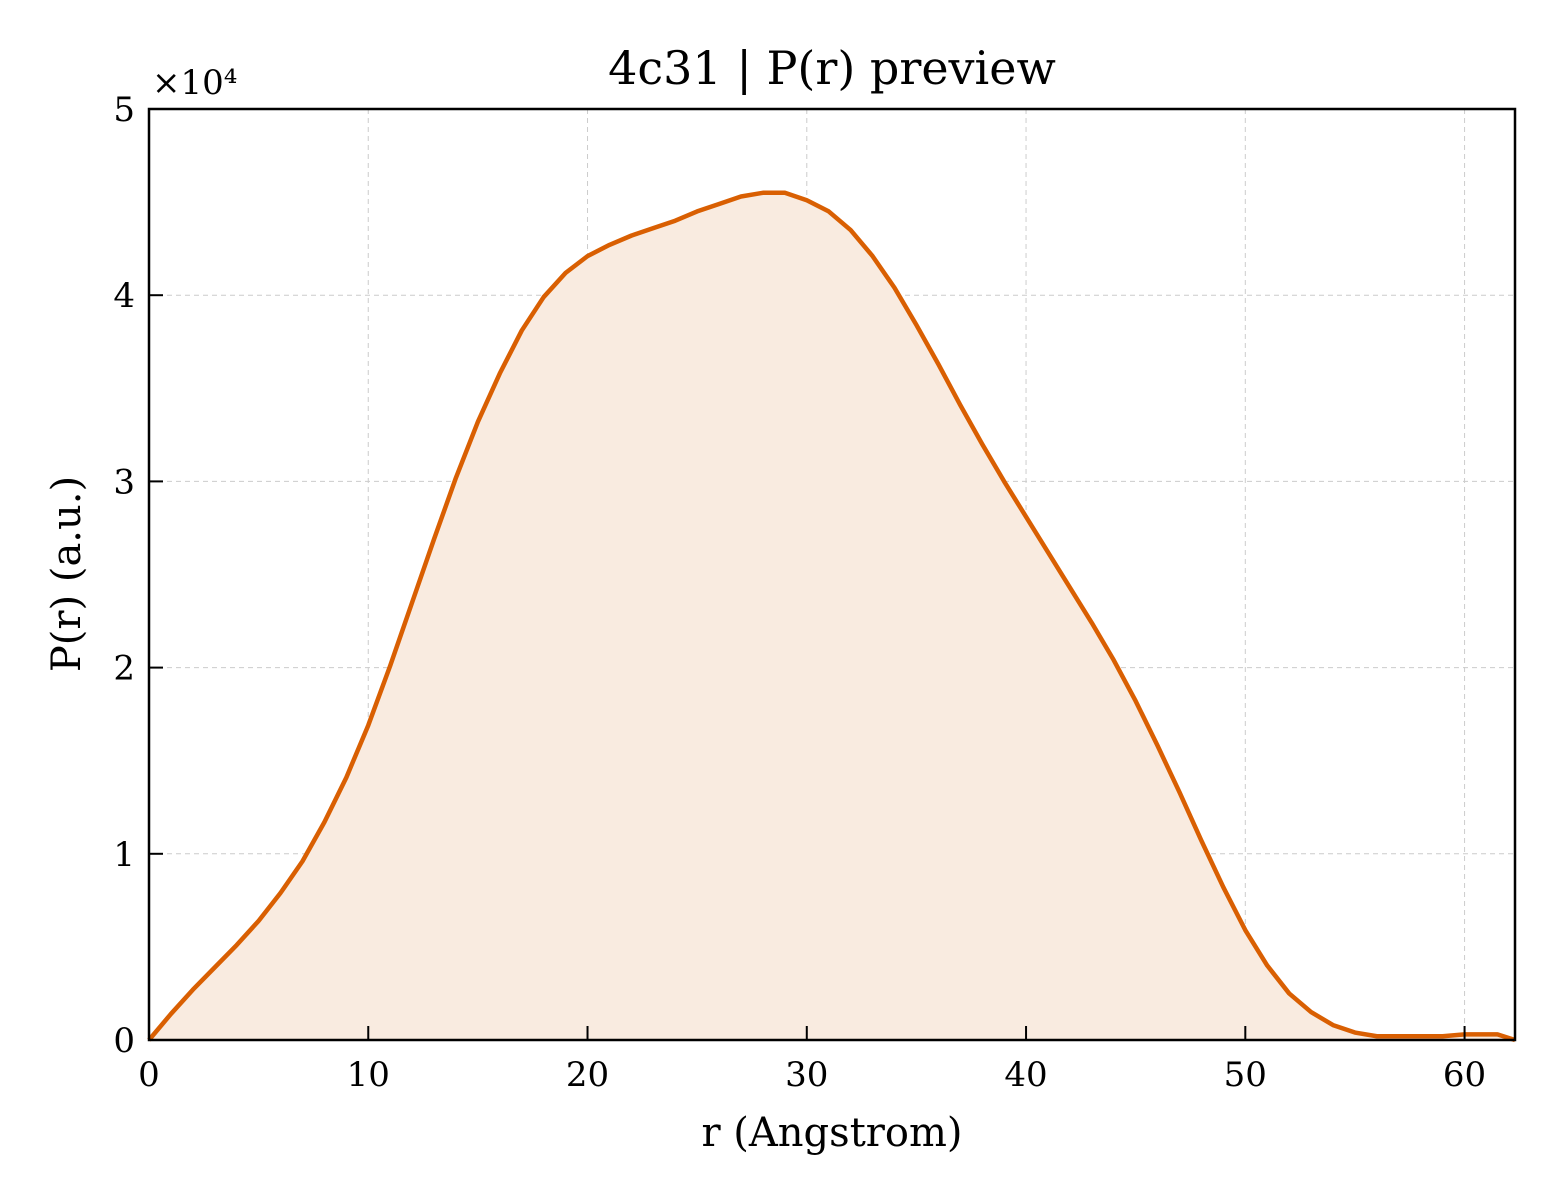 The image size is (1560, 1200). I want to click on chart-title: 4c31 | P(r) preview, so click(832, 68).